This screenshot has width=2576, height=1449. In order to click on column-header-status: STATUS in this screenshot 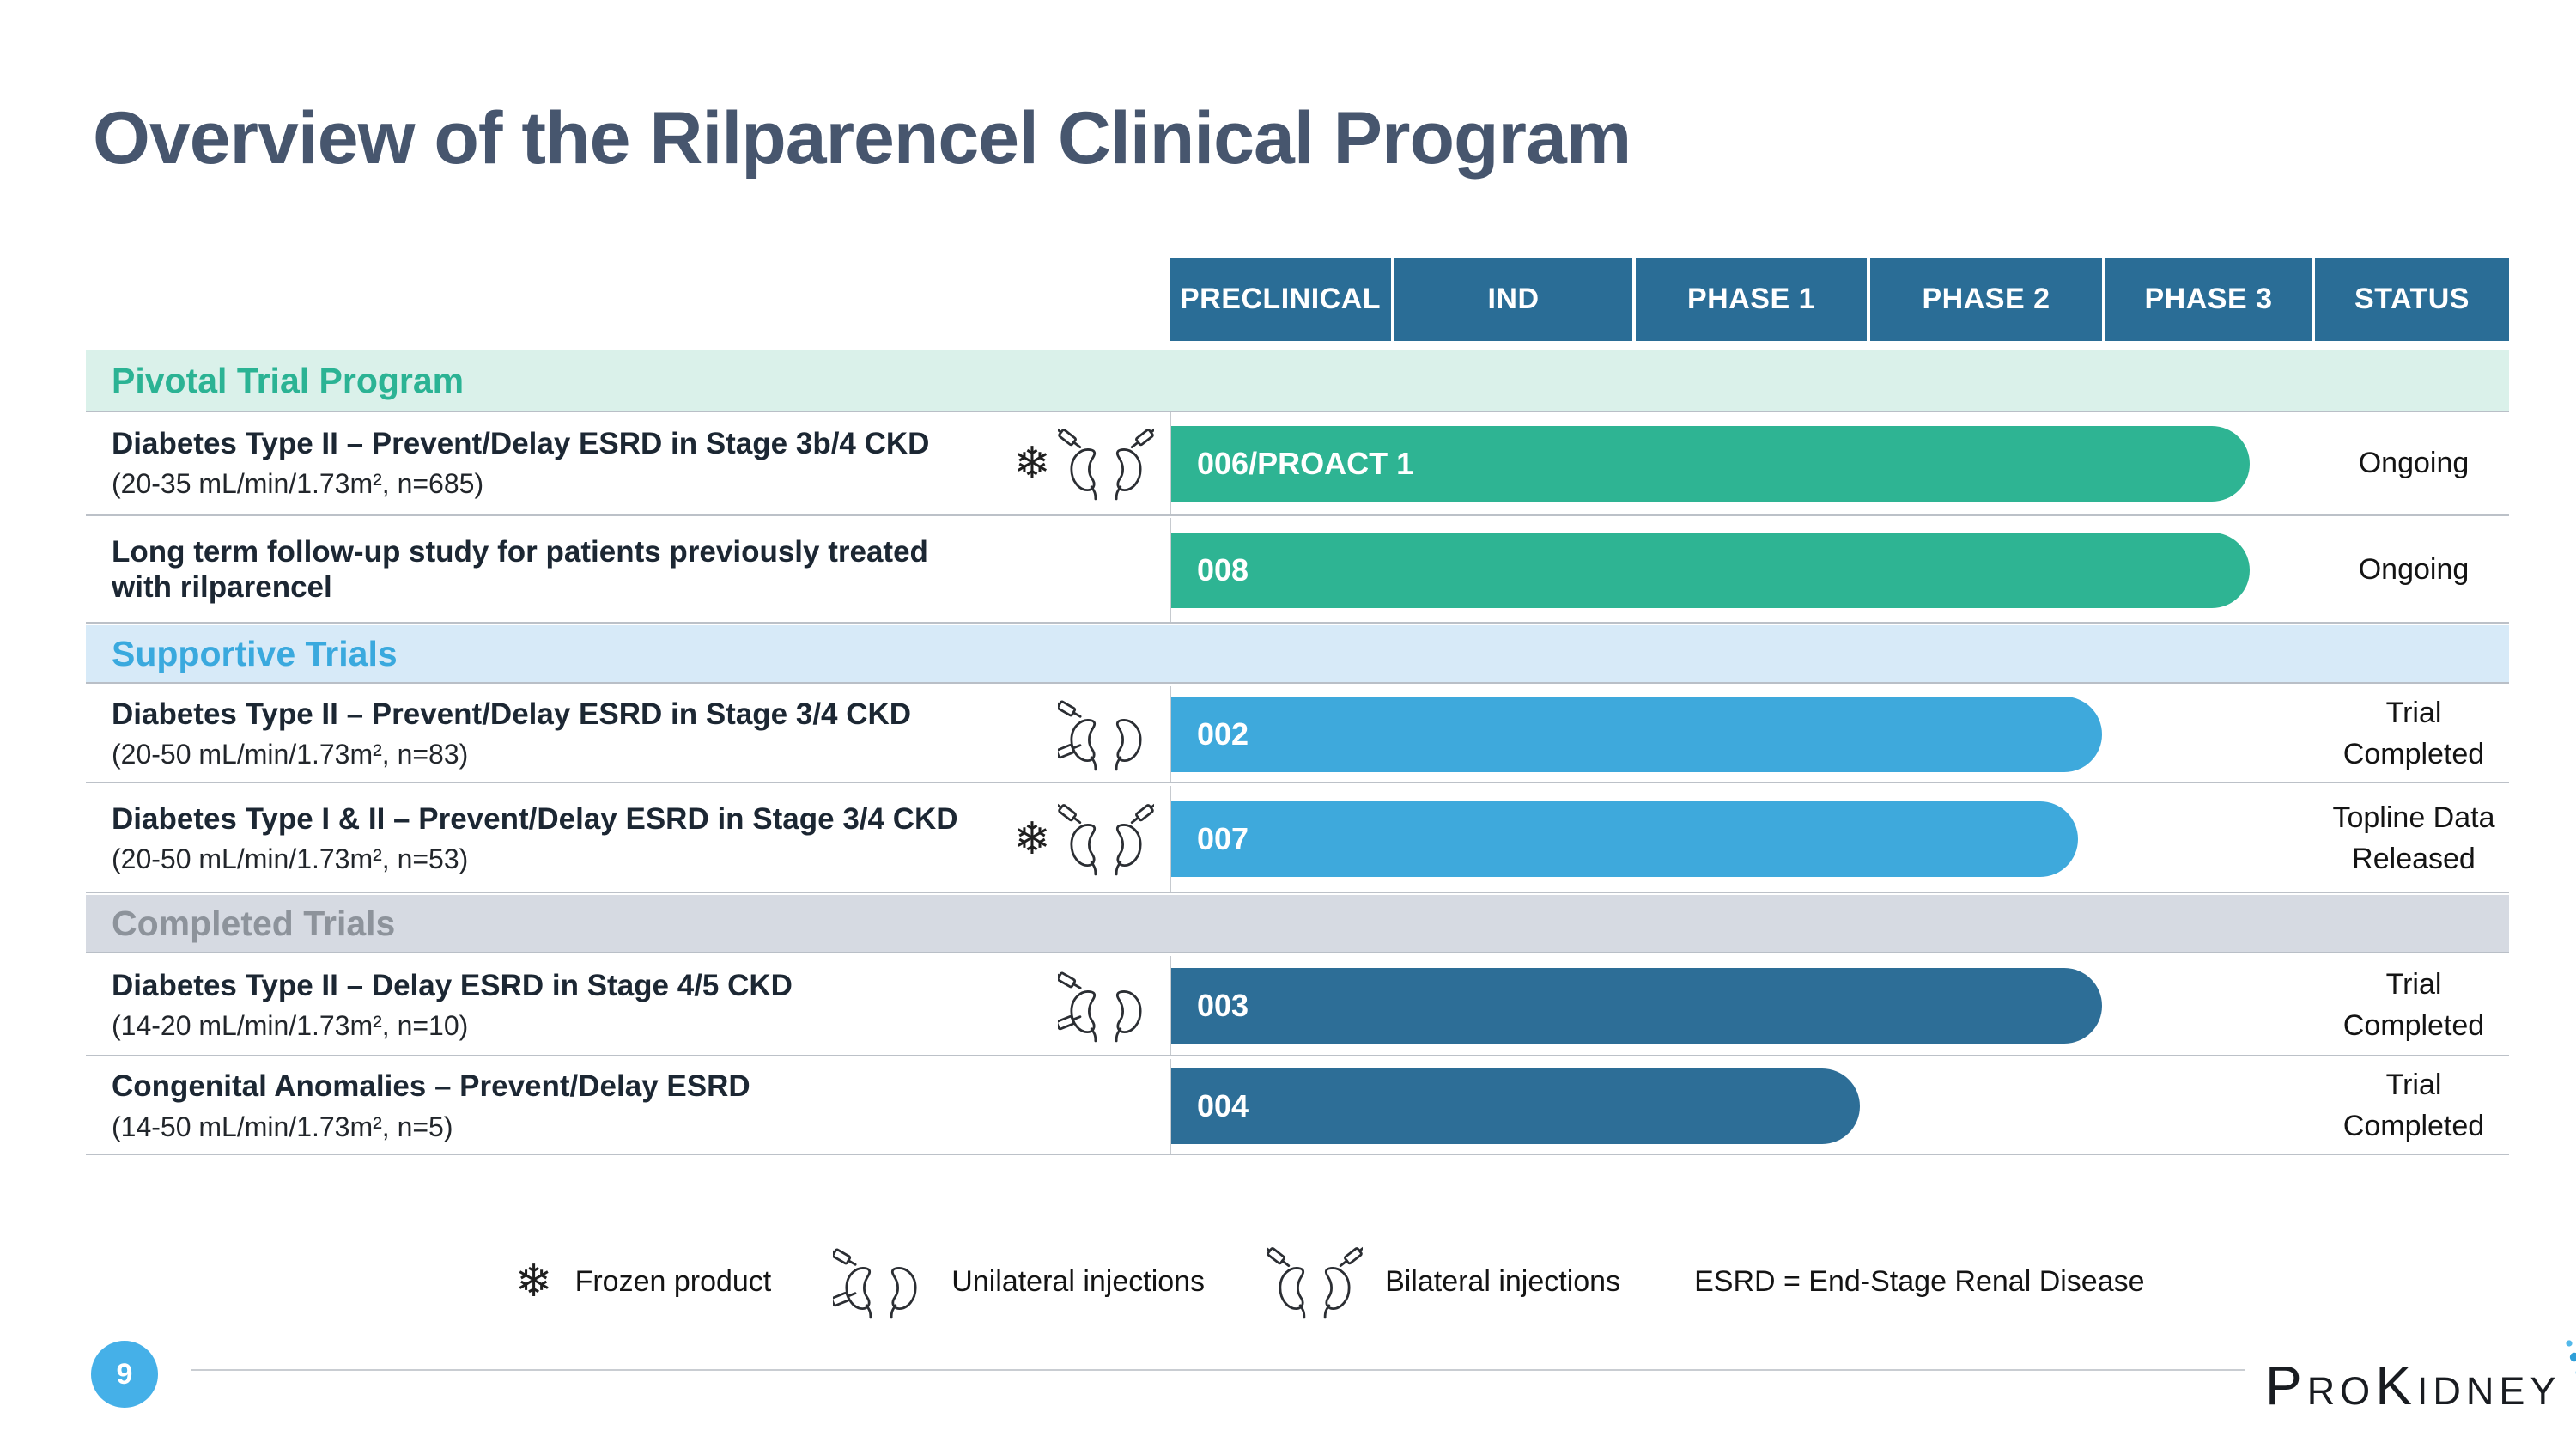, I will do `click(2412, 299)`.